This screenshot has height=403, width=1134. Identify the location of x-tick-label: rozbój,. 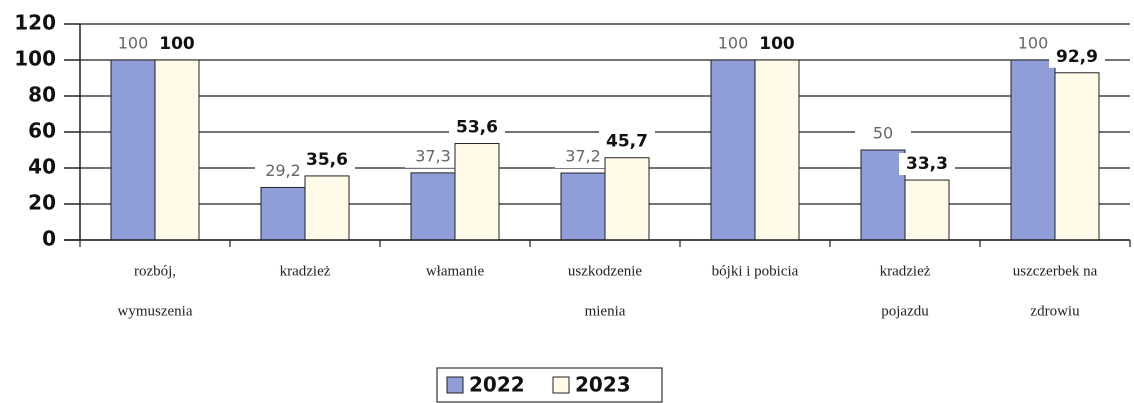
(155, 271).